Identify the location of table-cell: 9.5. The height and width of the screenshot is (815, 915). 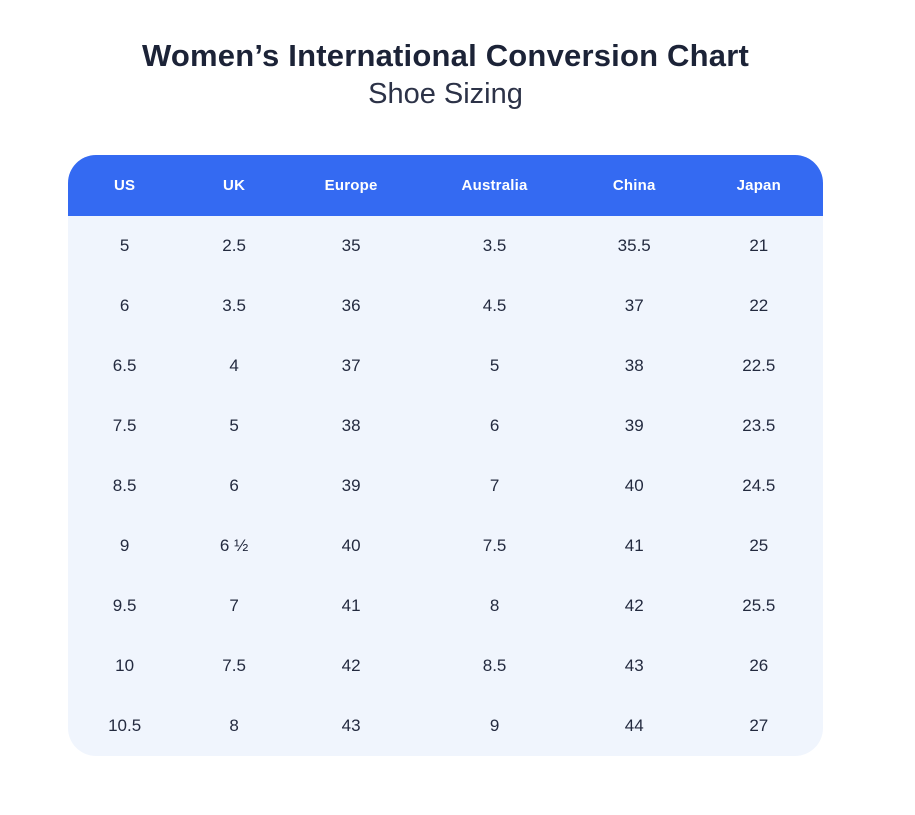
(124, 606).